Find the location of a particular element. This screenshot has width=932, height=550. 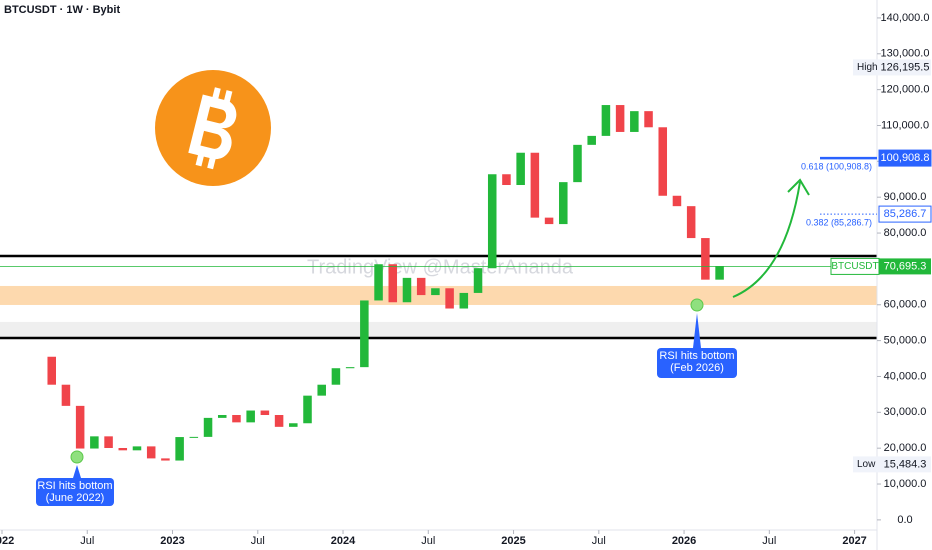

y-tick-label: 0.0 is located at coordinates (904, 520).